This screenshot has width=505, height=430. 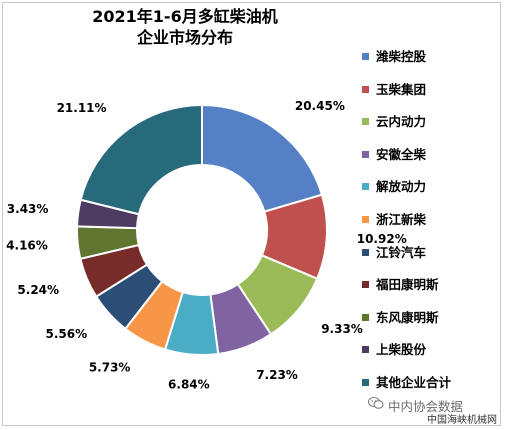 I want to click on legend-label: 安徽全柴, so click(x=401, y=154).